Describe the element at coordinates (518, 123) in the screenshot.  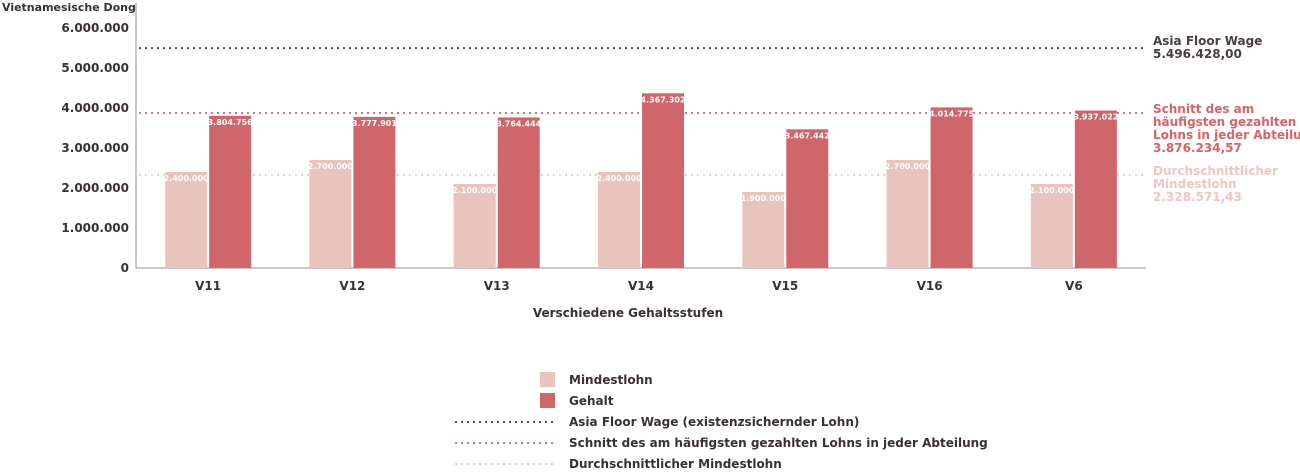
I see `bar-data-label: 3.764.444` at that location.